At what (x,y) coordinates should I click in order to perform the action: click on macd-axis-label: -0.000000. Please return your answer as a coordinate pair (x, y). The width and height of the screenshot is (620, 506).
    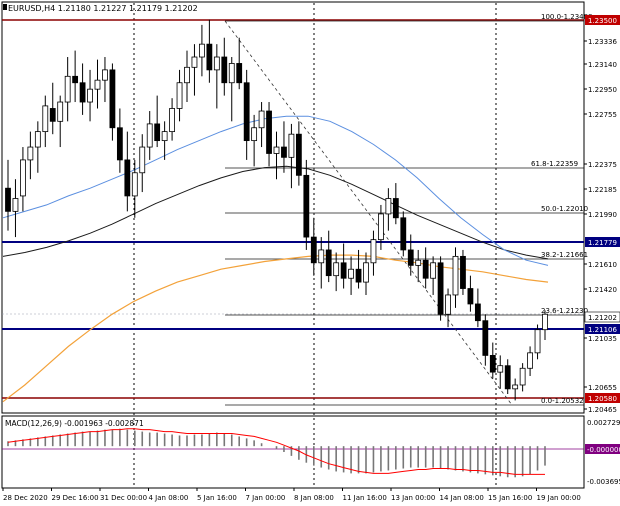
    Looking at the image, I should click on (603, 450).